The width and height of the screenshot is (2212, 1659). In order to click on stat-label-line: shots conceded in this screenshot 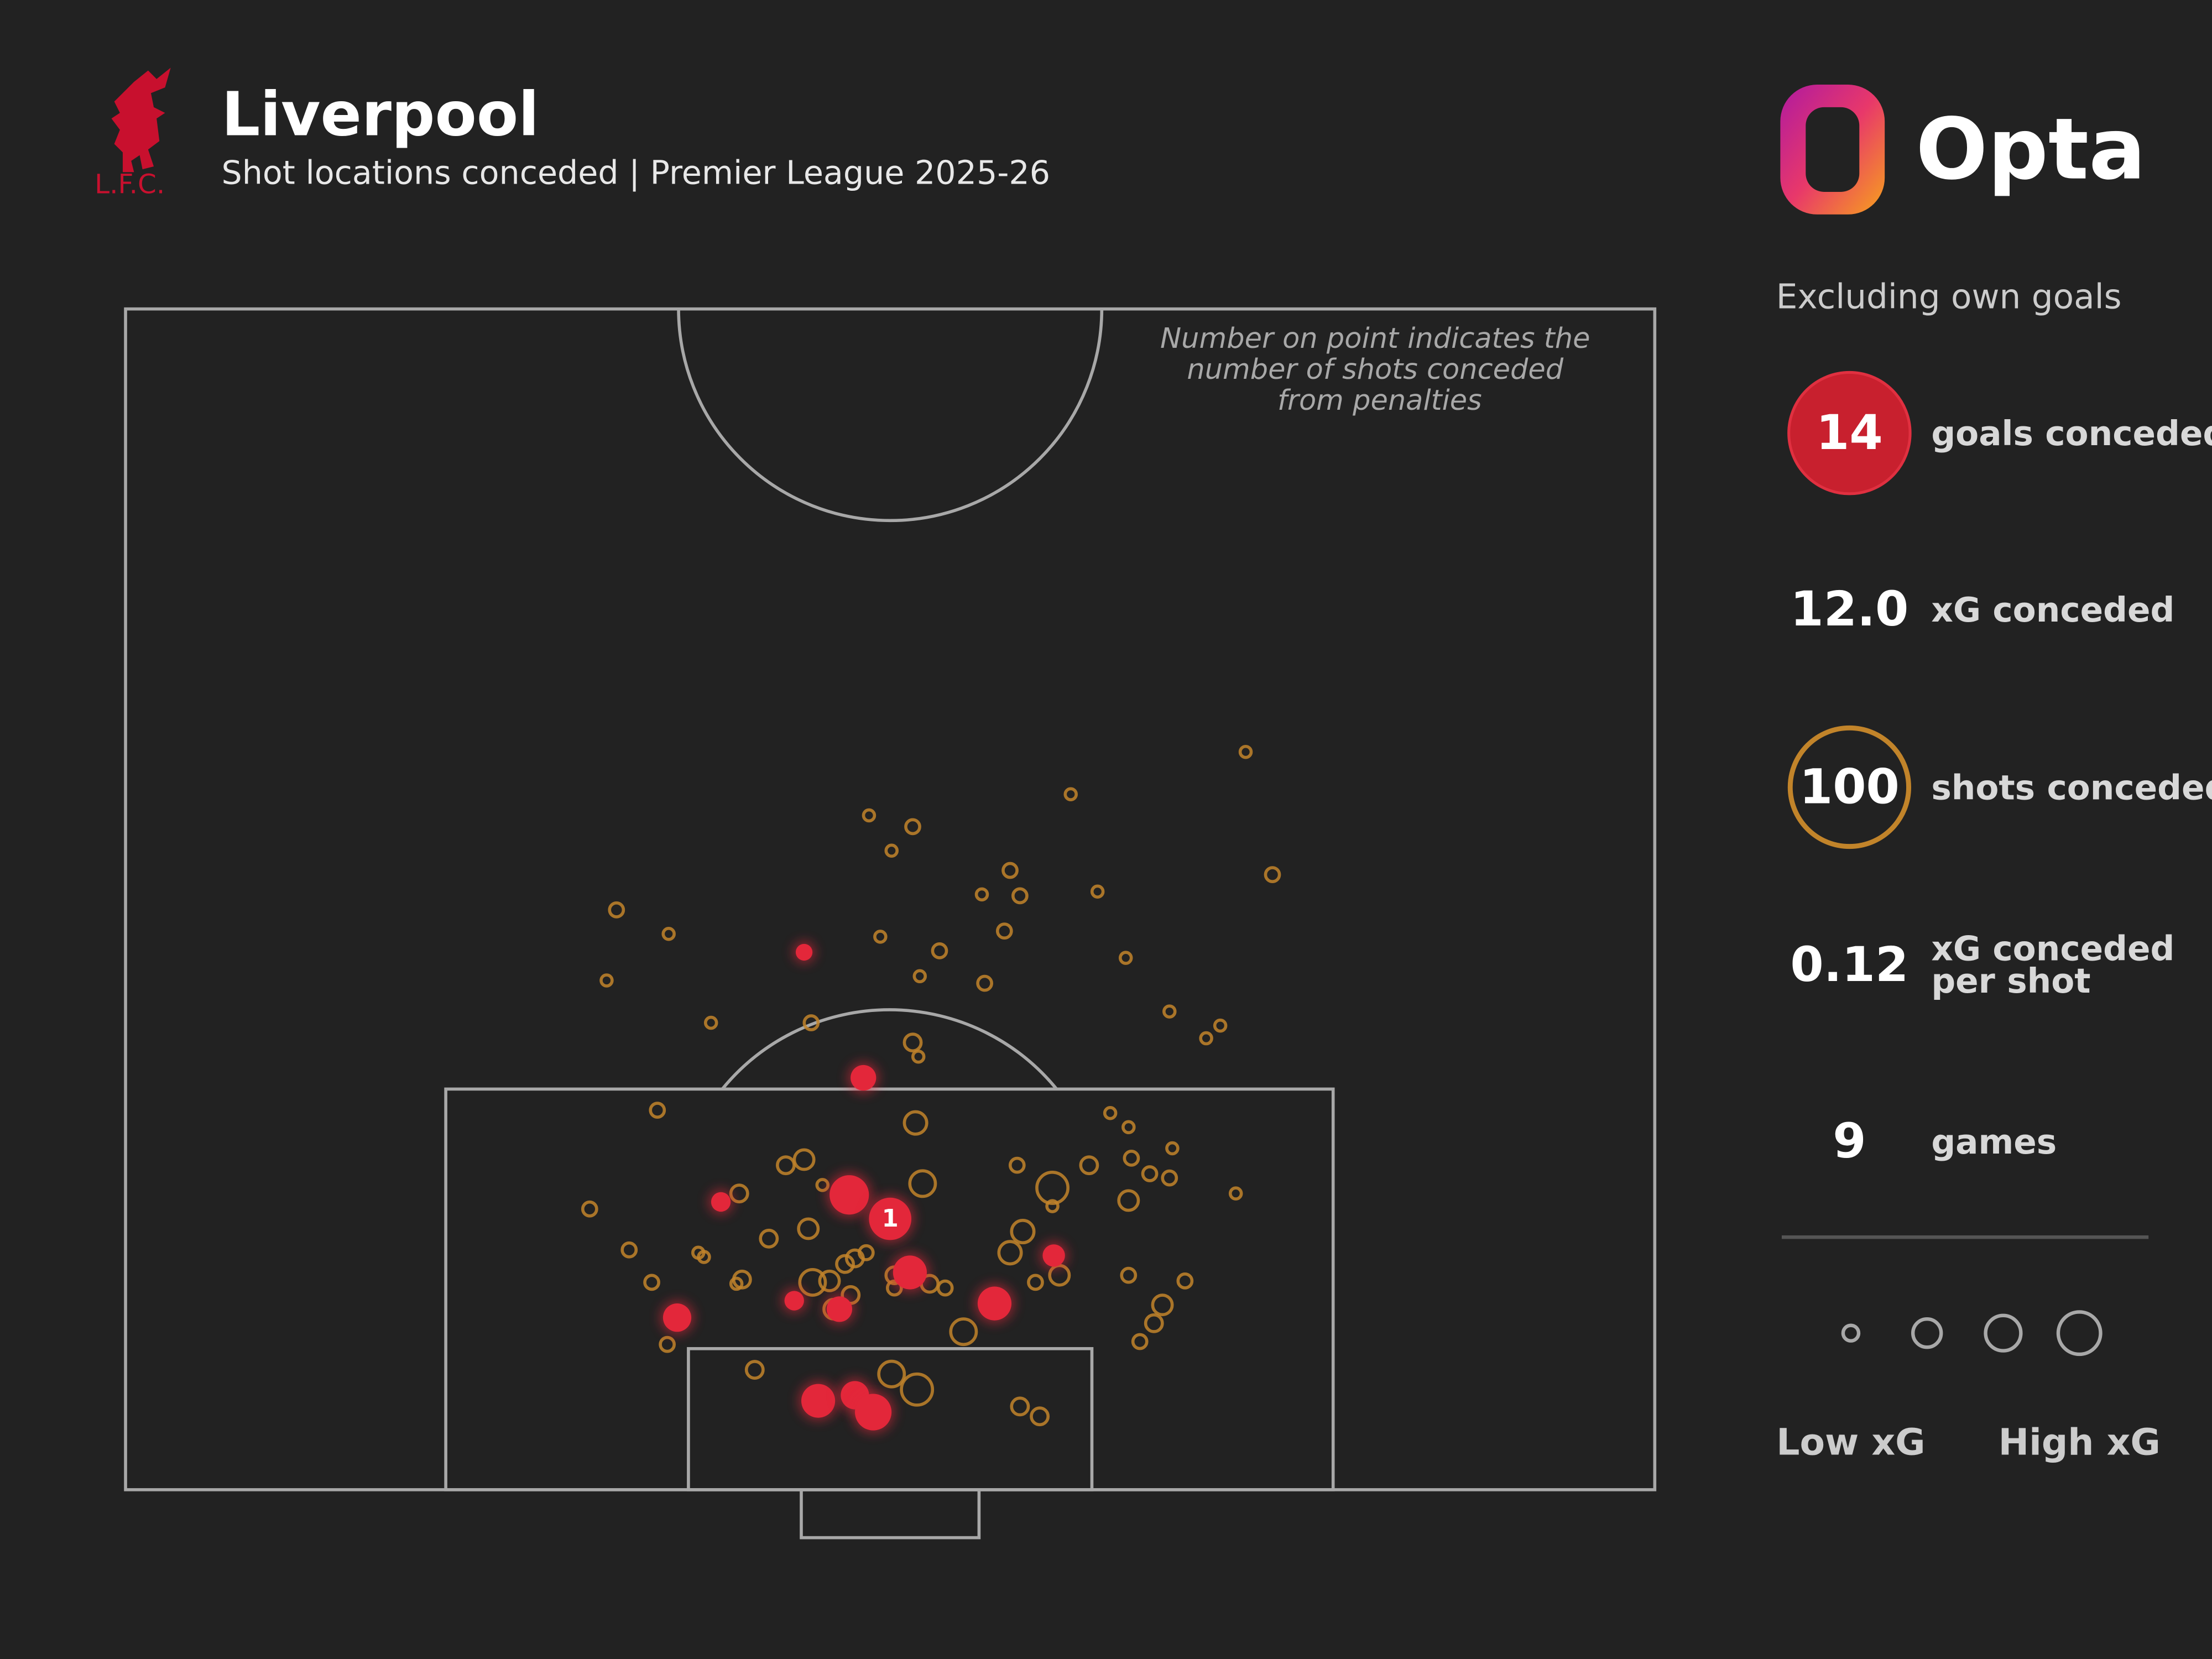, I will do `click(2072, 788)`.